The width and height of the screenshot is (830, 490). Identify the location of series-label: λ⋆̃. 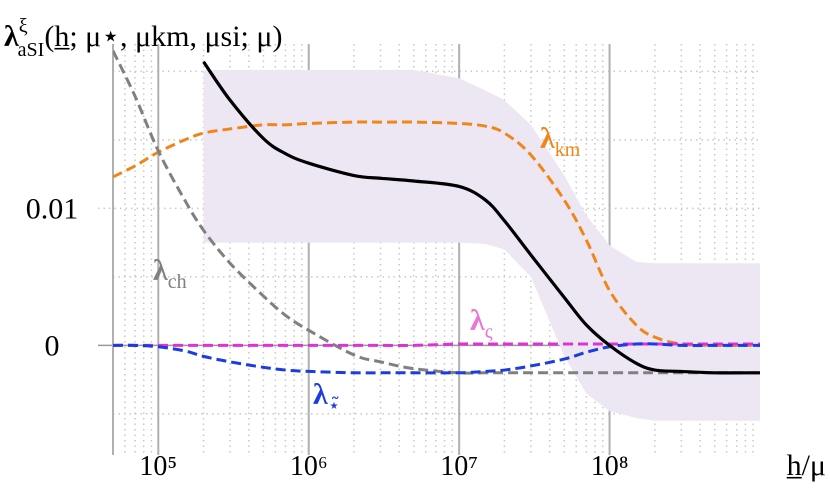
(326, 397).